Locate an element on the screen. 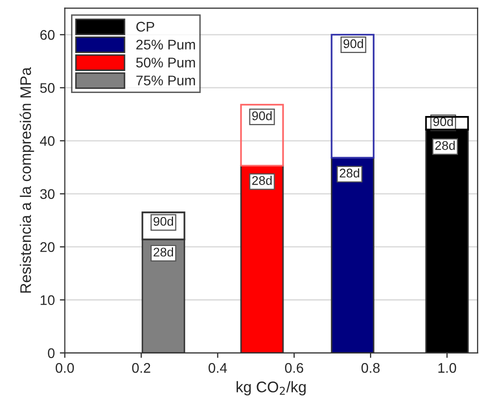  legend-label: 75% Pum is located at coordinates (165, 81).